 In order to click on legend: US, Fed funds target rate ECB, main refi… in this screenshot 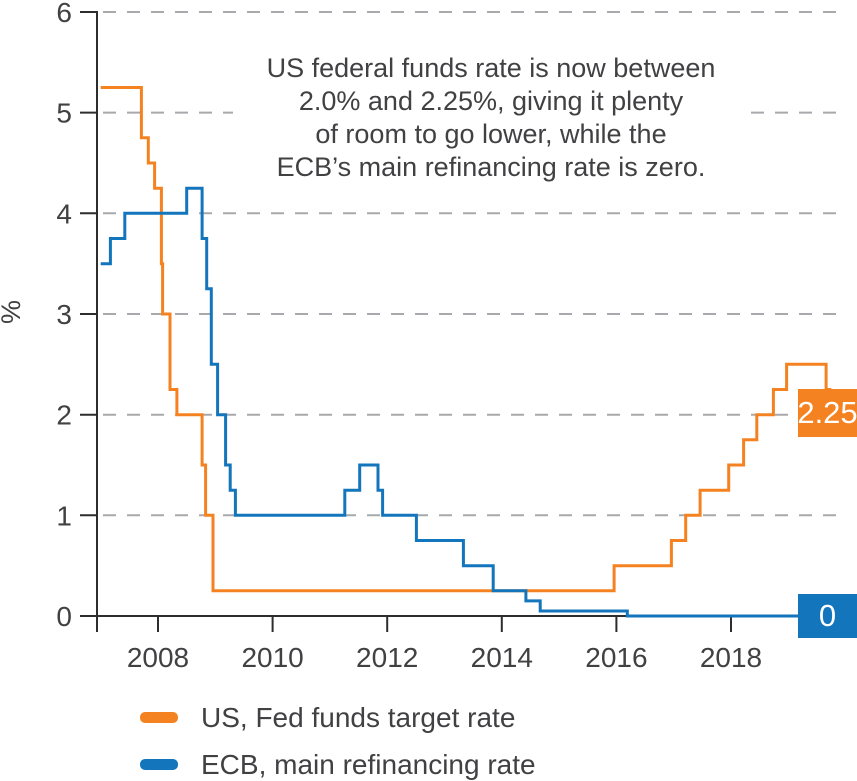, I will do `click(338, 741)`.